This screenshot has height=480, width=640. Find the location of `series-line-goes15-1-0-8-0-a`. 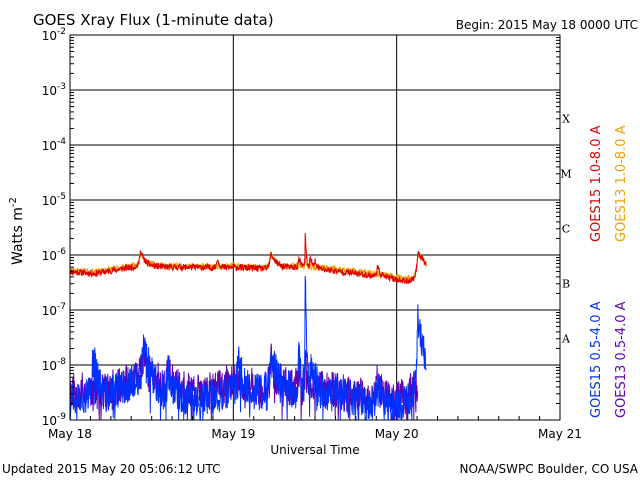

series-line-goes15-1-0-8-0-a is located at coordinates (248, 258).